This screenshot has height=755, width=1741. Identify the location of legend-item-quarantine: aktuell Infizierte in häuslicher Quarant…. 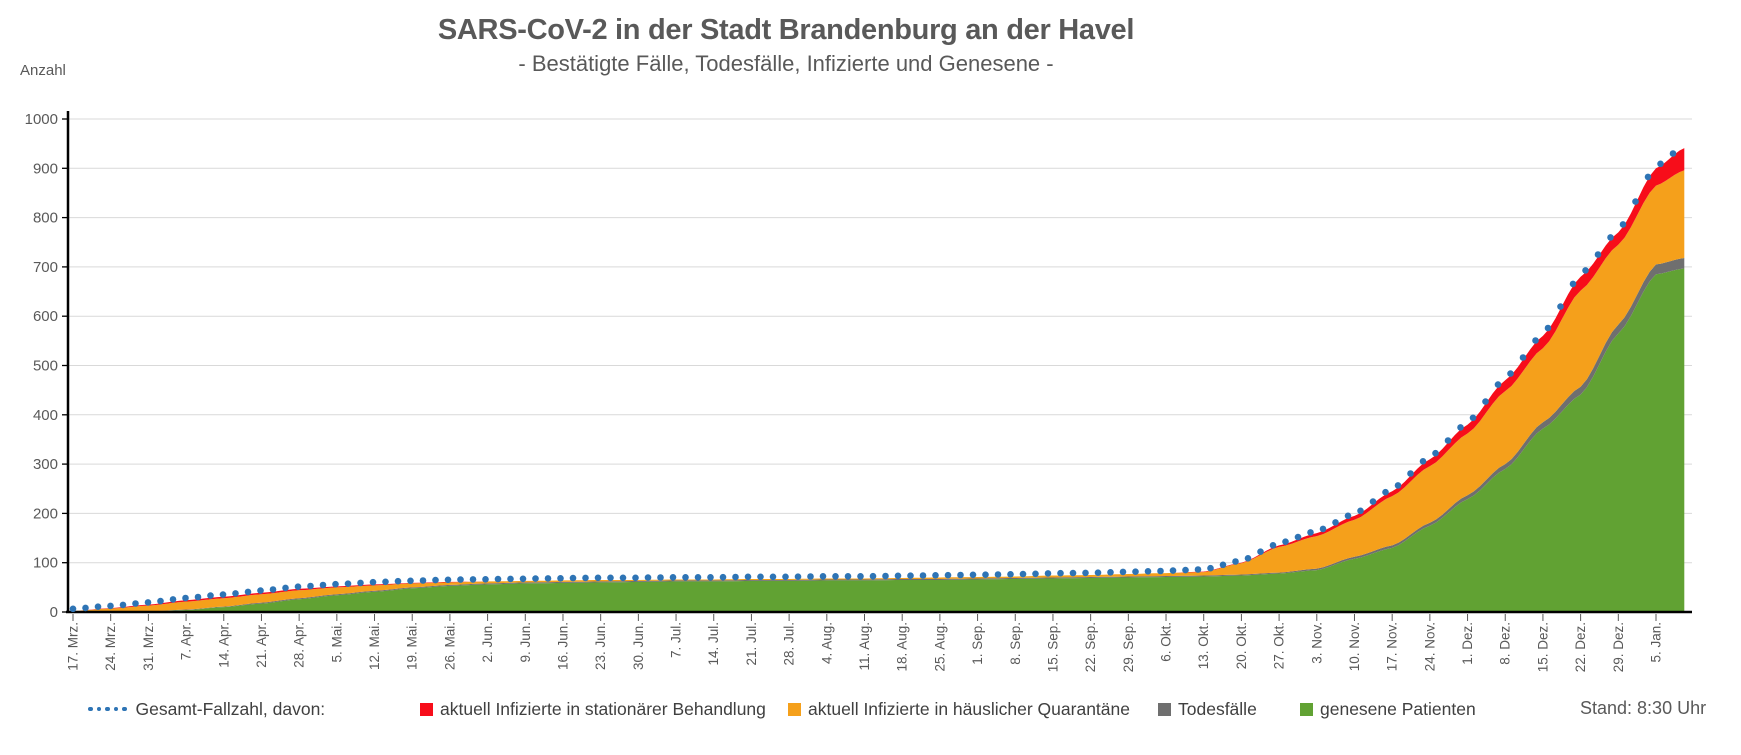
(959, 709).